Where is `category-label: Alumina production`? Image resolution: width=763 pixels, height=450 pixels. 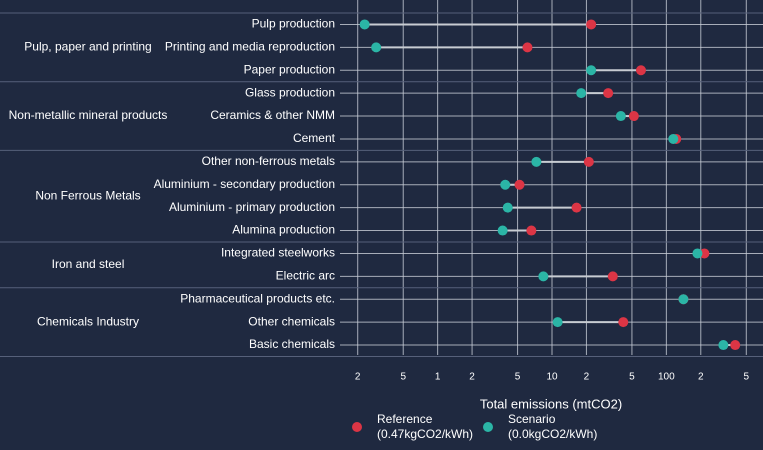 category-label: Alumina production is located at coordinates (283, 230).